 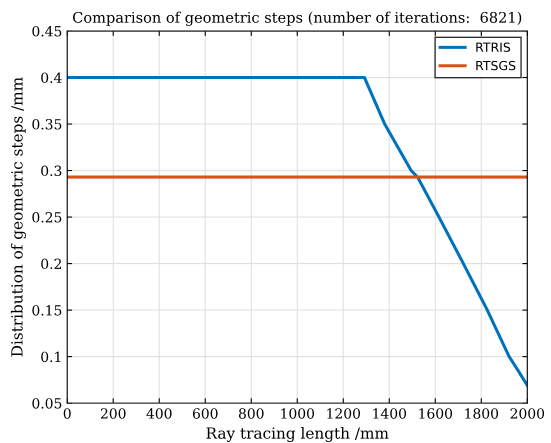 I want to click on x-tick-label: 0, so click(x=67, y=413).